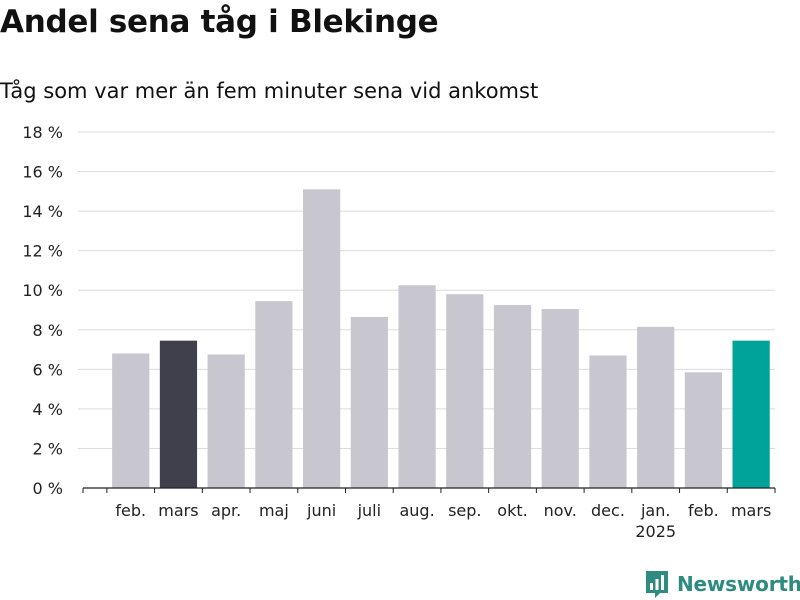 This screenshot has width=800, height=600. Describe the element at coordinates (48, 330) in the screenshot. I see `y-tick-label: 8 %` at that location.